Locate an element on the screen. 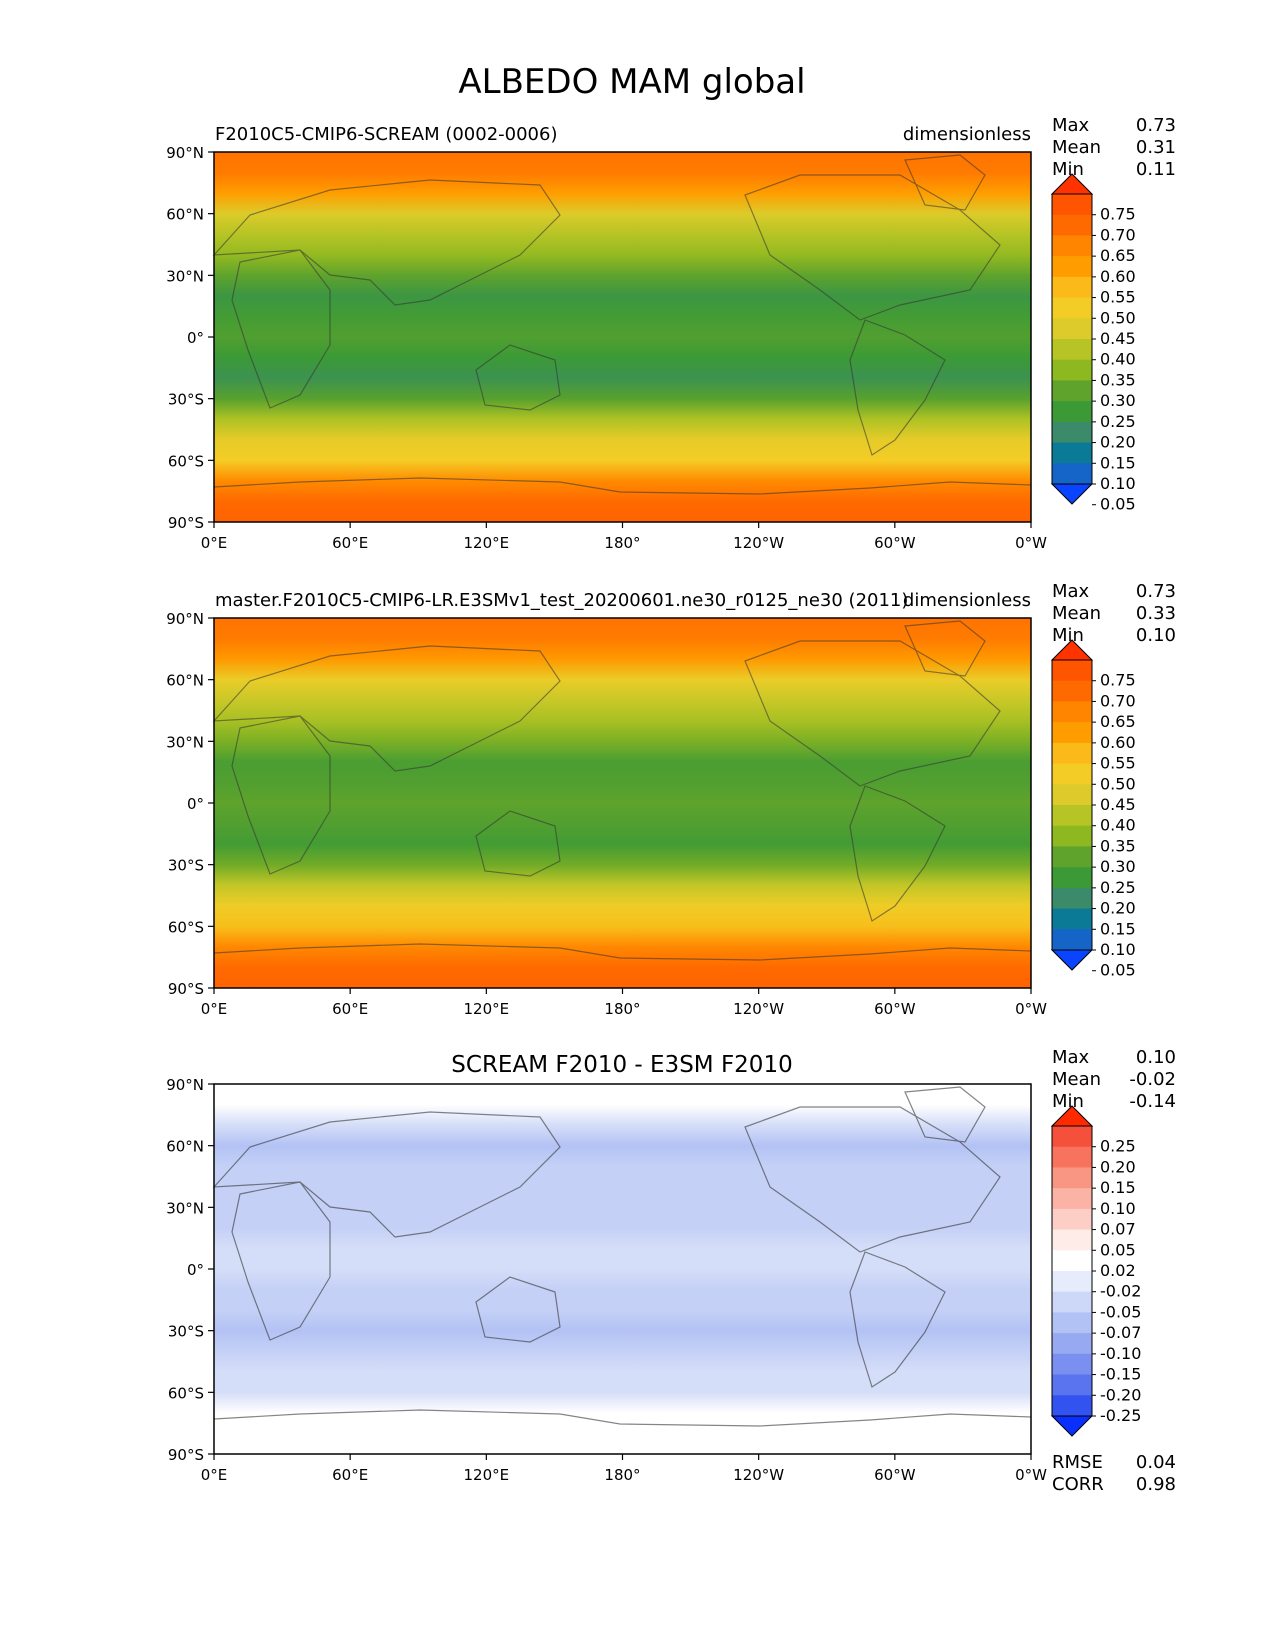 This screenshot has width=1275, height=1650. x-tick-label: 180° is located at coordinates (622, 543).